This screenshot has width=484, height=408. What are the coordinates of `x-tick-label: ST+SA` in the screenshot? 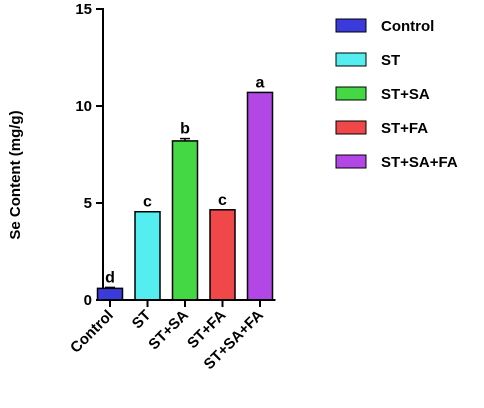 It's located at (168, 330).